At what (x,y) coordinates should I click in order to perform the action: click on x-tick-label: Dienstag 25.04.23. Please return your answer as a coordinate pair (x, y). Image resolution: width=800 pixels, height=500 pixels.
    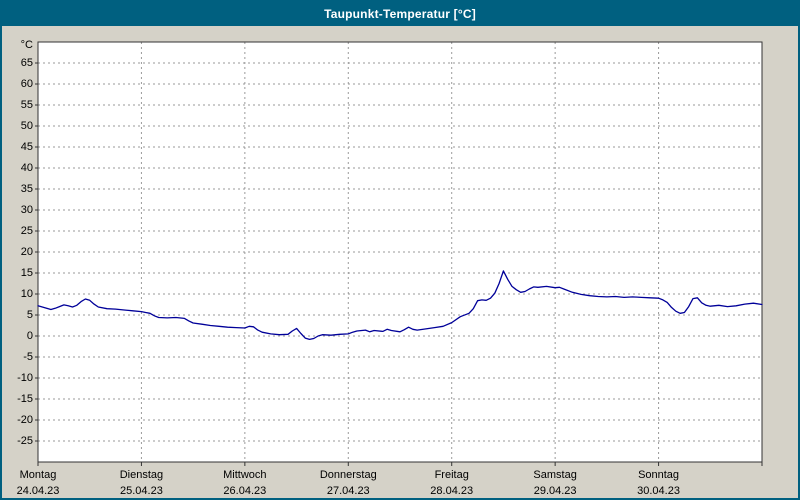
    Looking at the image, I should click on (141, 483).